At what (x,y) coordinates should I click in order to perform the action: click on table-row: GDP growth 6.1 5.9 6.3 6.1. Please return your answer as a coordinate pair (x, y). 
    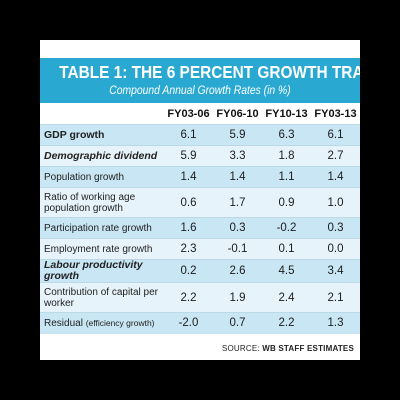
    Looking at the image, I should click on (200, 135).